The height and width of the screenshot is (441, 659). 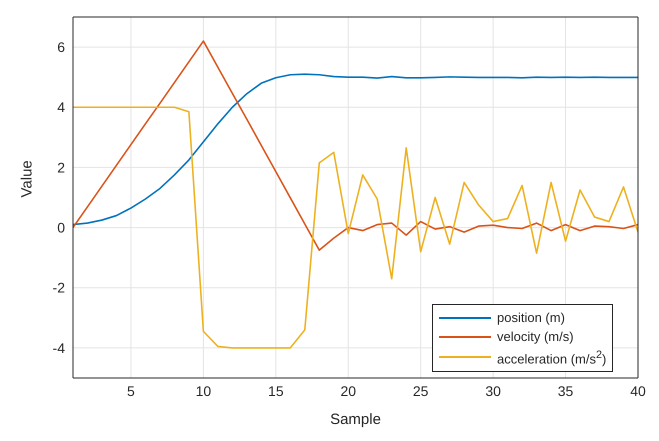 What do you see at coordinates (61, 228) in the screenshot?
I see `y-tick-label: 0` at bounding box center [61, 228].